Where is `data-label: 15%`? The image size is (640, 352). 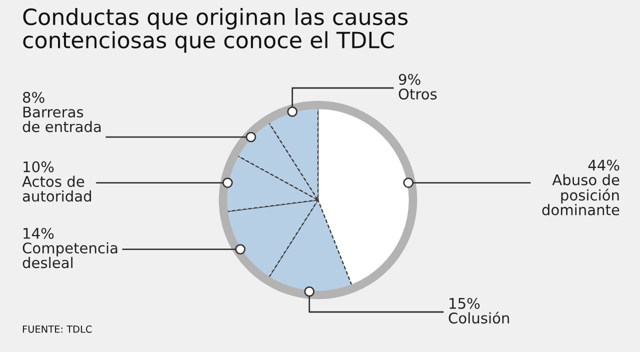 data-label: 15% is located at coordinates (465, 303).